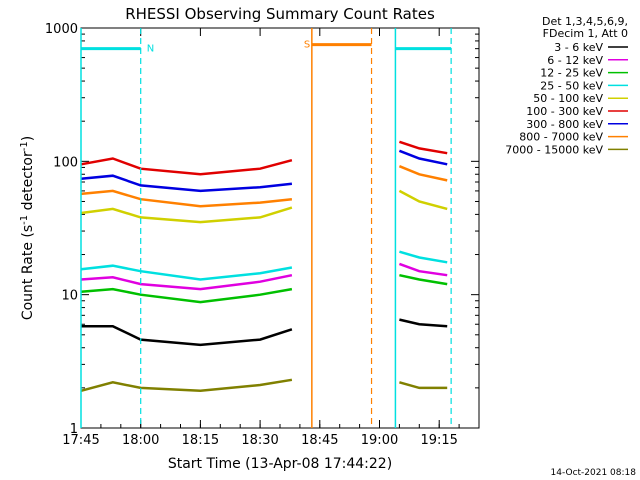 Image resolution: width=640 pixels, height=480 pixels. Describe the element at coordinates (200, 440) in the screenshot. I see `x-tick-label: 18:15` at that location.